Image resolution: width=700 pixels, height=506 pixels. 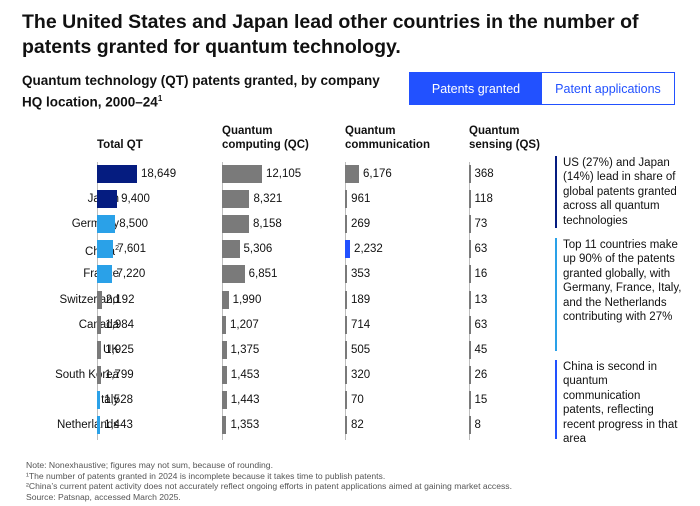 I want to click on bar-total-qt-japan, so click(x=107, y=199).